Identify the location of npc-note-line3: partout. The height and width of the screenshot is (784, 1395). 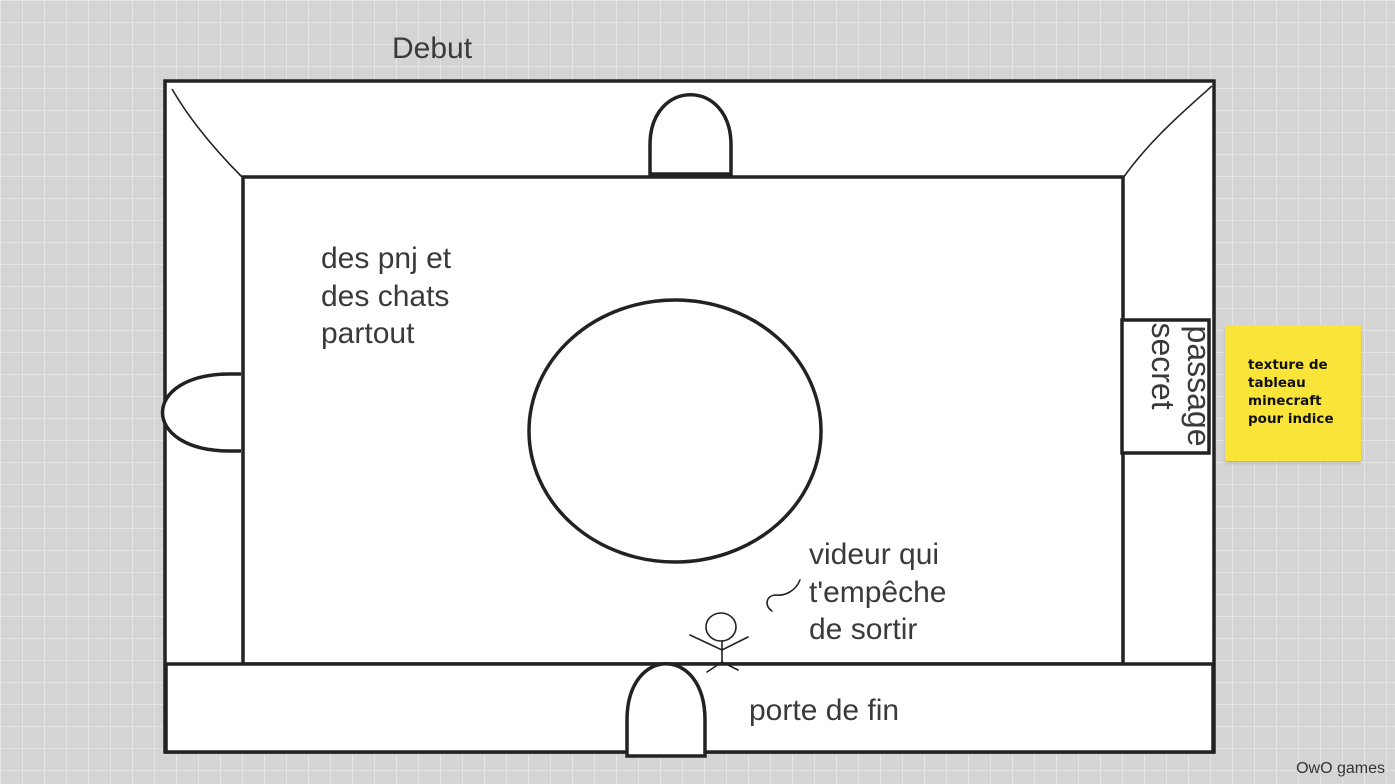
(368, 333).